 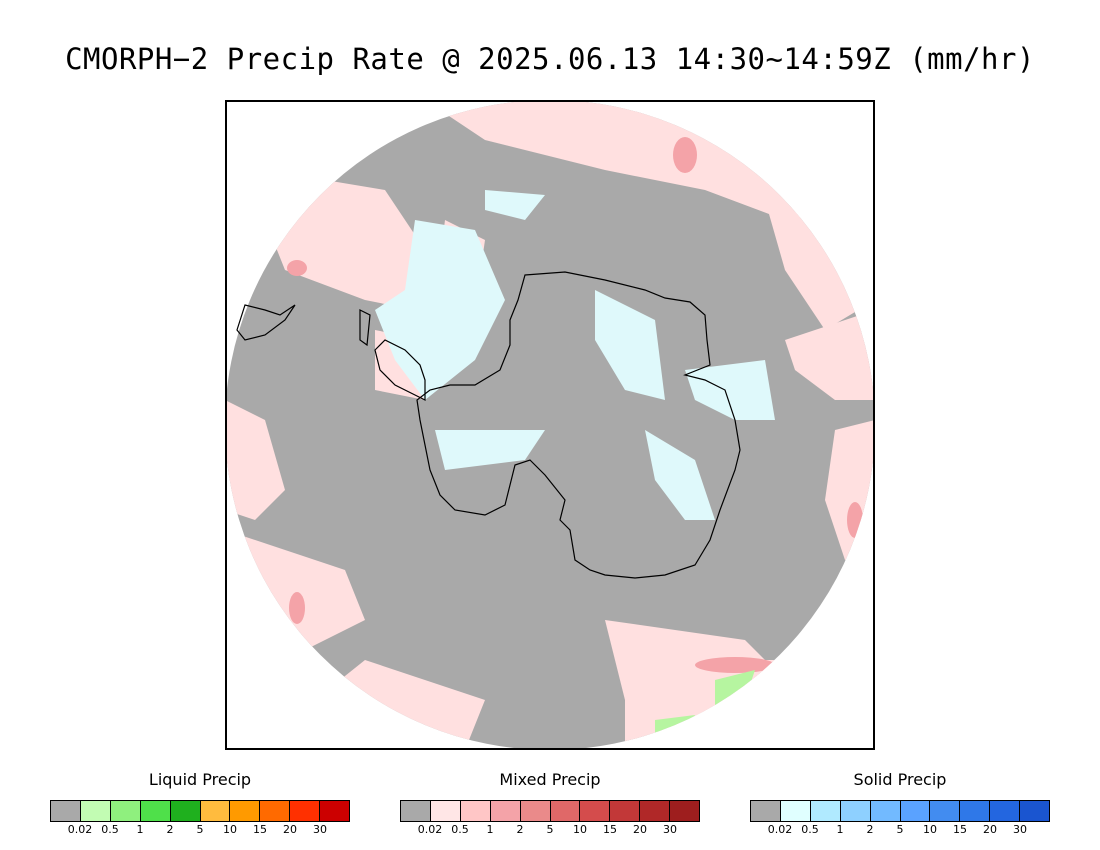 What do you see at coordinates (675, 730) in the screenshot?
I see `liquid-precip-area` at bounding box center [675, 730].